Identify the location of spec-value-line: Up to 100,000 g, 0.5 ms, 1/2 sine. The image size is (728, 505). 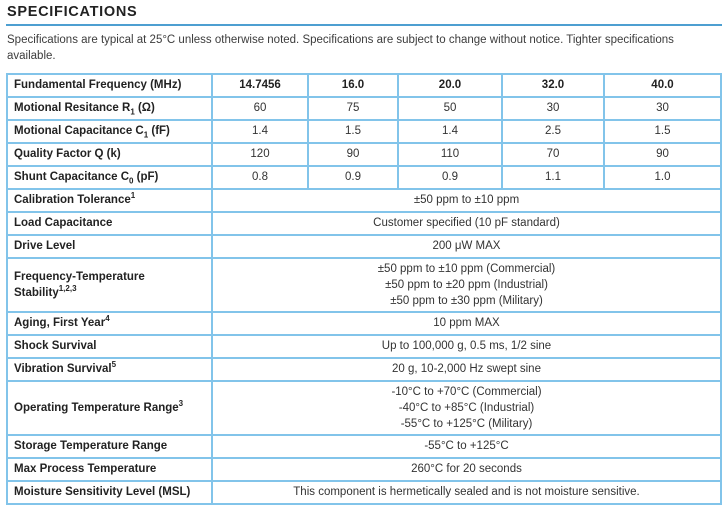
(466, 346).